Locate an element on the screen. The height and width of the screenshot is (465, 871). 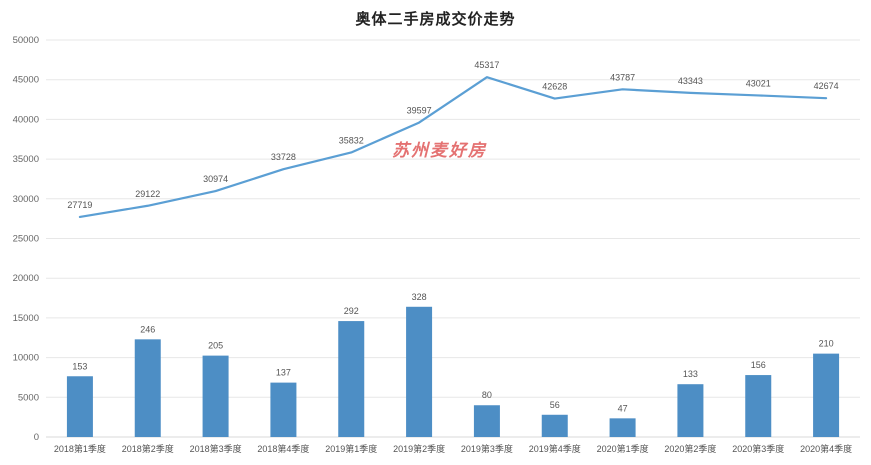
chart-title: 奥体二手房成交价走势 is located at coordinates (435, 19).